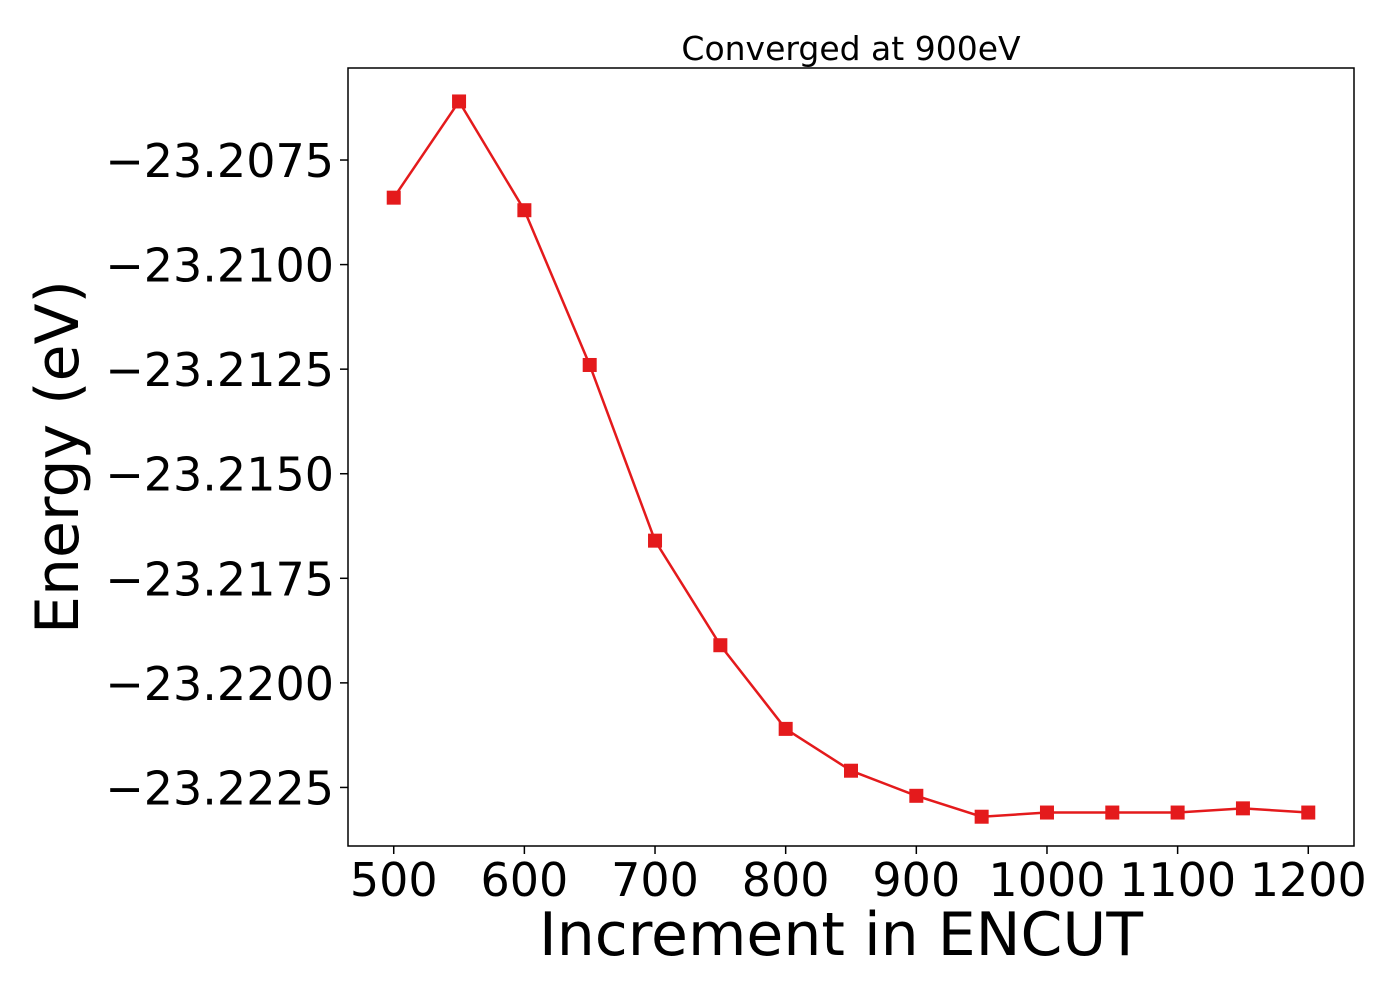 This screenshot has height=1000, width=1400. What do you see at coordinates (655, 880) in the screenshot?
I see `x-tick-label: 700` at bounding box center [655, 880].